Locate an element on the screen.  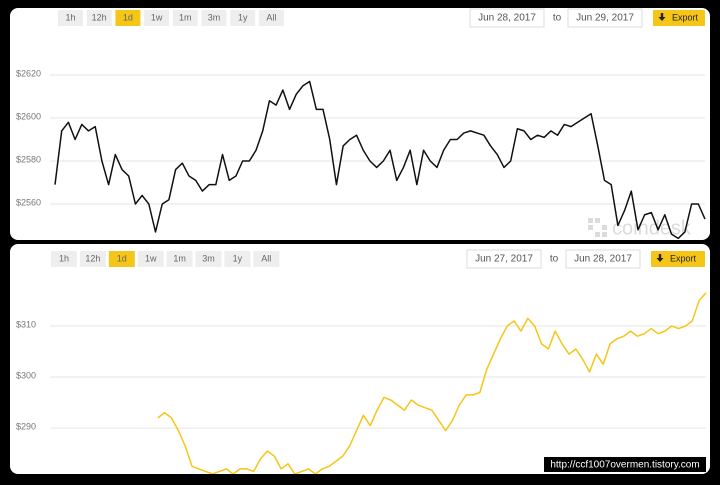
y-tick-label: $290 is located at coordinates (26, 426).